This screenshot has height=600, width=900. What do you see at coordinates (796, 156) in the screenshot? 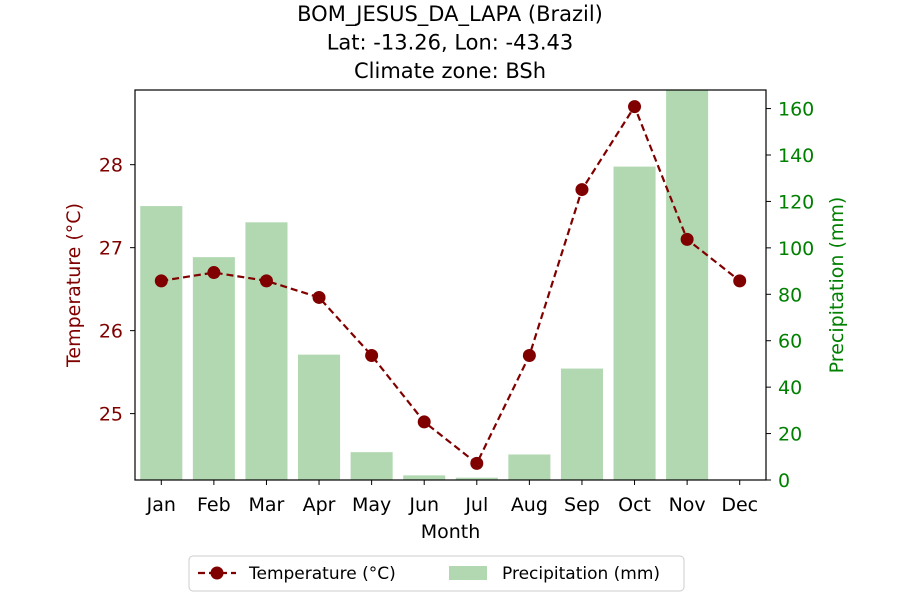
I see `right-tick-label-140: 140` at bounding box center [796, 156].